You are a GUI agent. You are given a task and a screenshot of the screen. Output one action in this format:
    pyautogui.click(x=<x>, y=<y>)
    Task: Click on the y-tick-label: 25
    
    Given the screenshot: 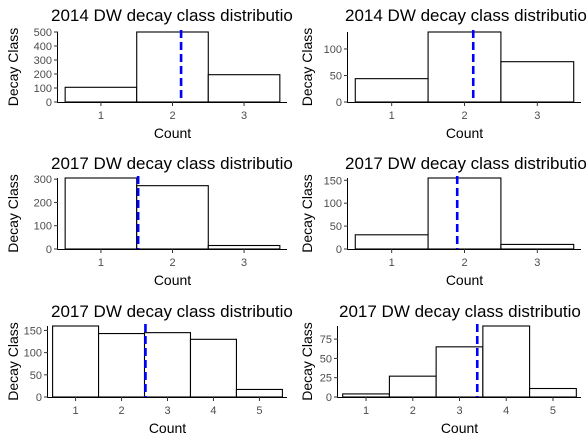 What is the action you would take?
    pyautogui.click(x=326, y=379)
    